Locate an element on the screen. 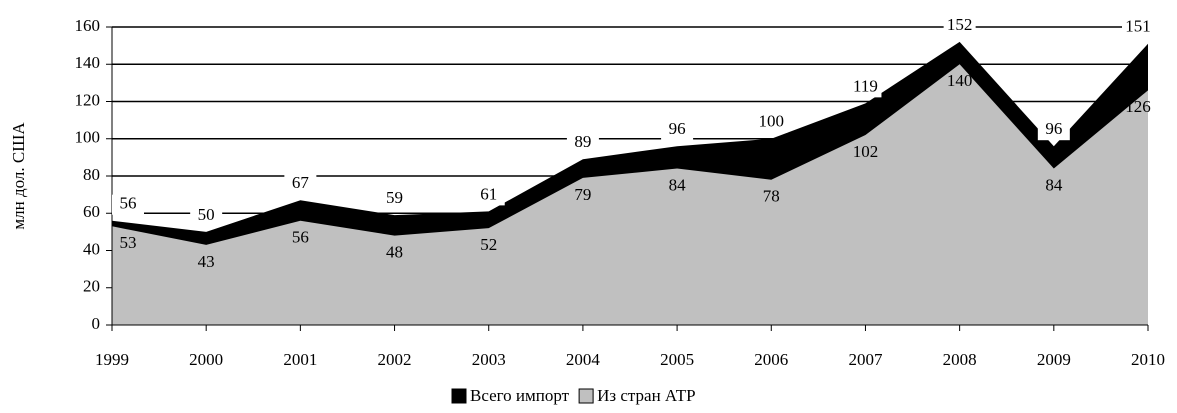  x-tick-label: 2007 is located at coordinates (865, 359).